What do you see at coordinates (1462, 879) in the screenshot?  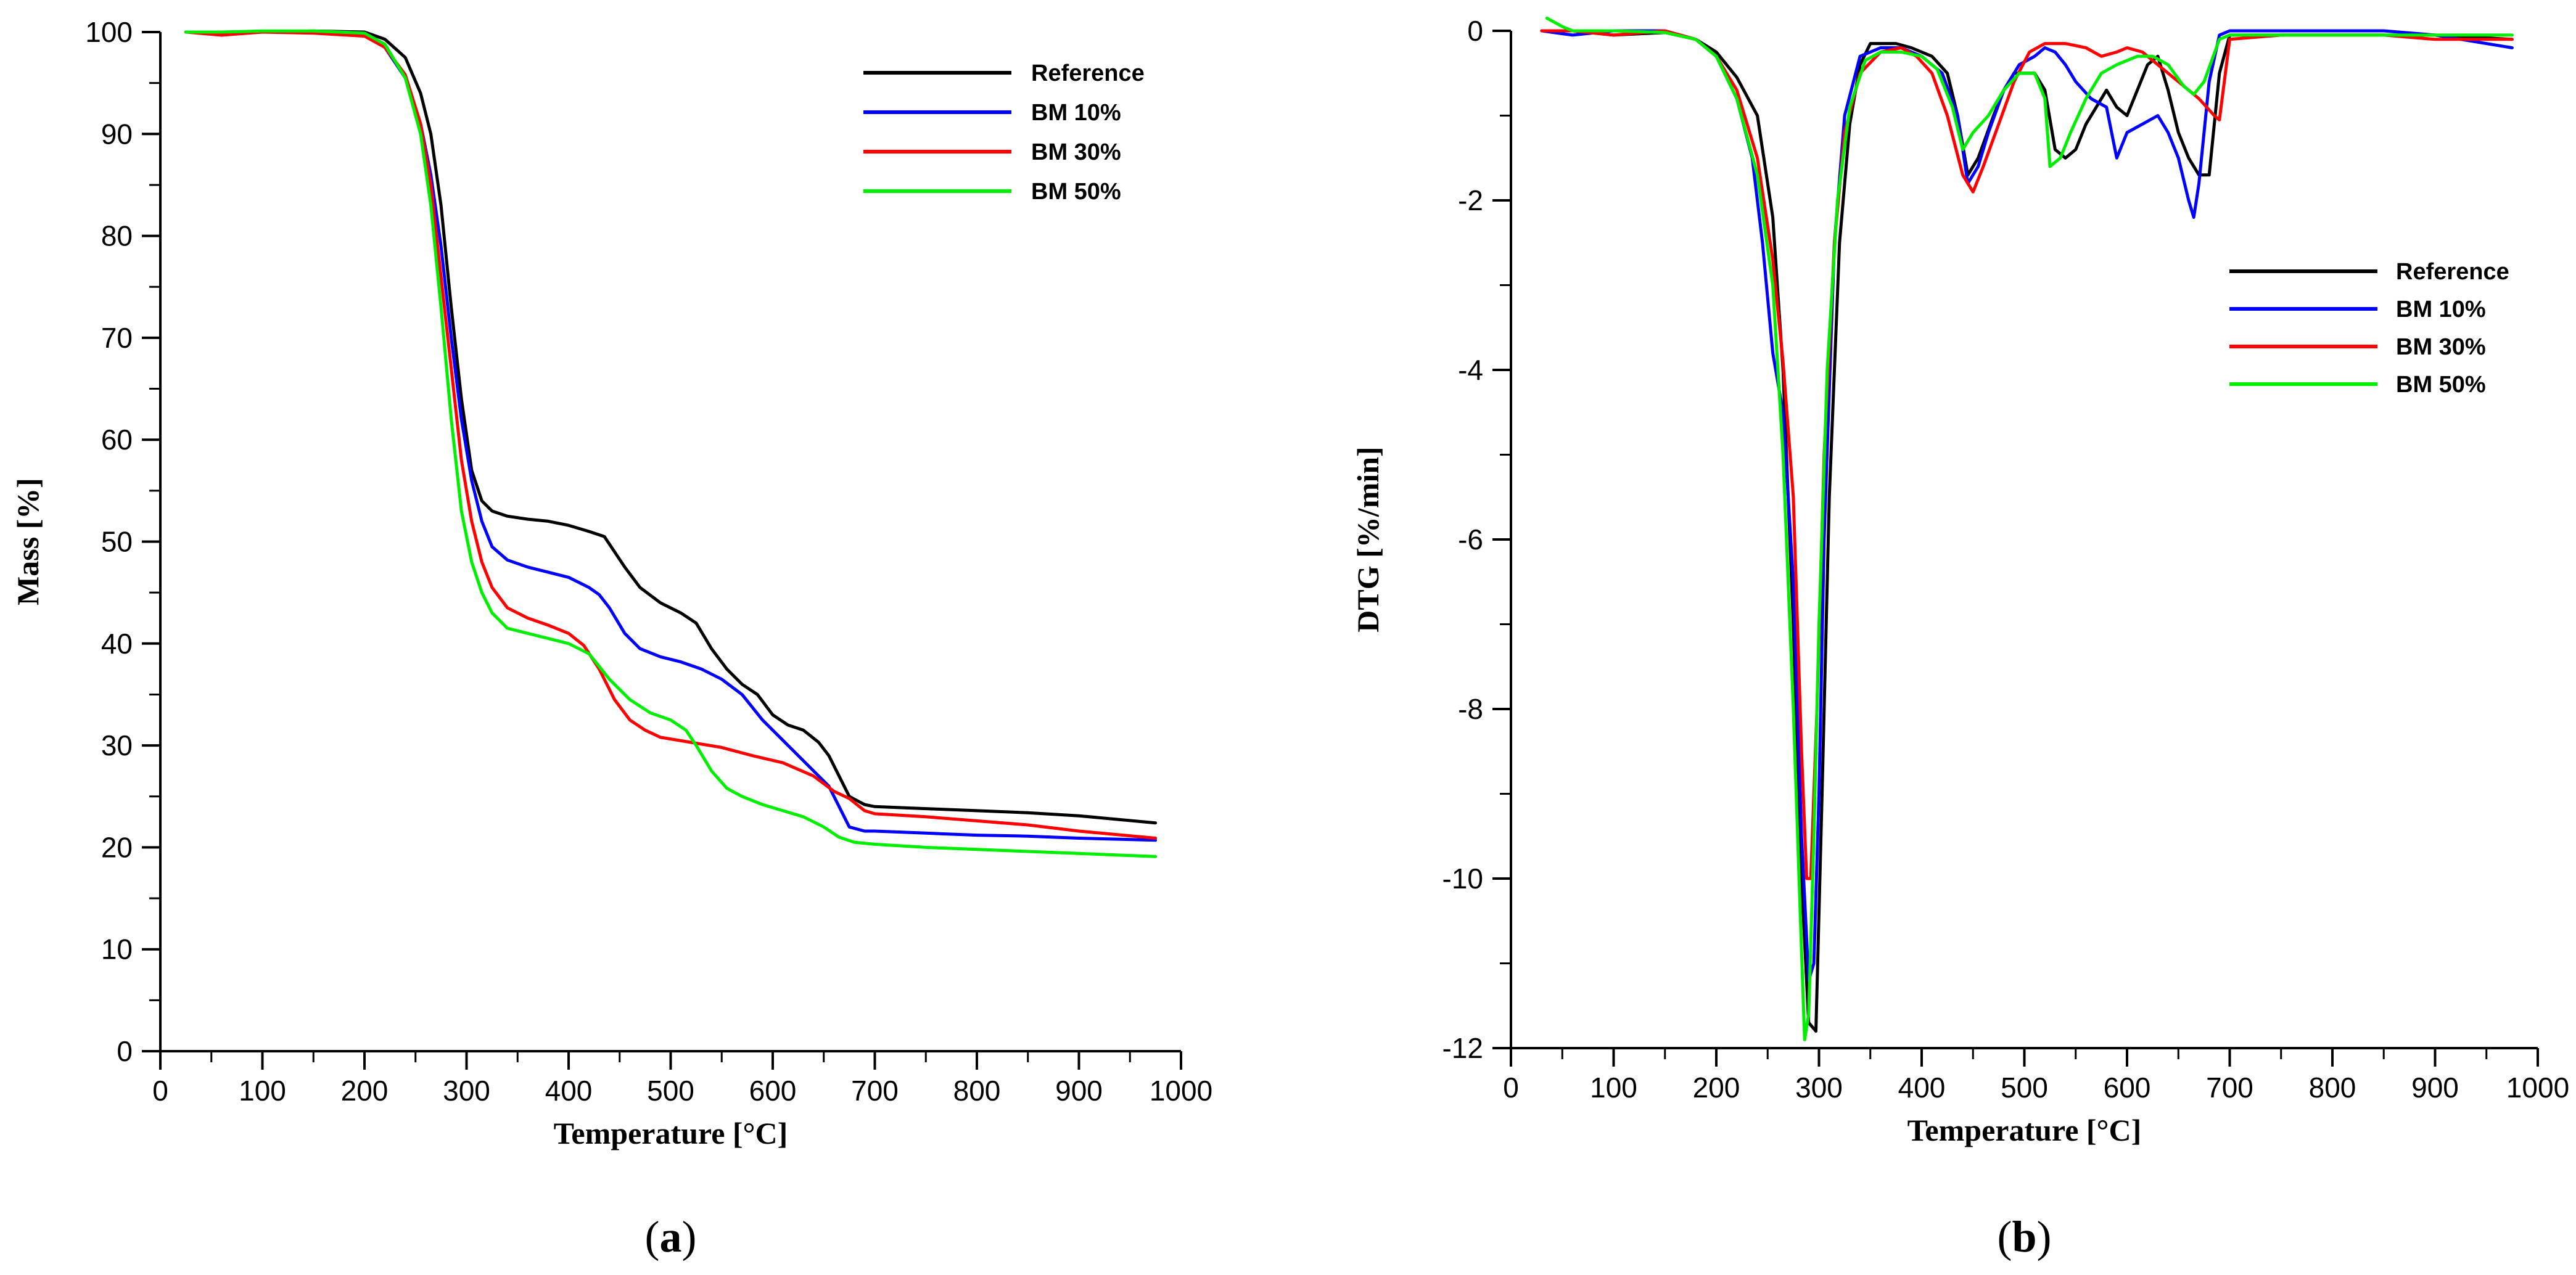 I see `y-tick-label-b: -10` at bounding box center [1462, 879].